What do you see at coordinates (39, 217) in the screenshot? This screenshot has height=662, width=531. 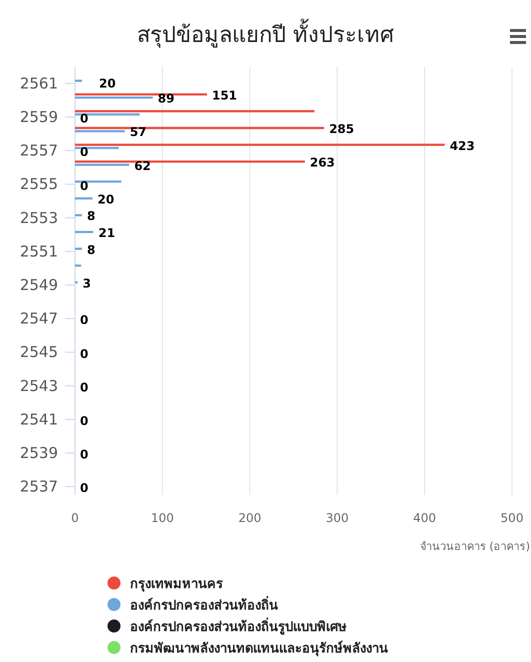 I see `y-tick-label: 2553` at bounding box center [39, 217].